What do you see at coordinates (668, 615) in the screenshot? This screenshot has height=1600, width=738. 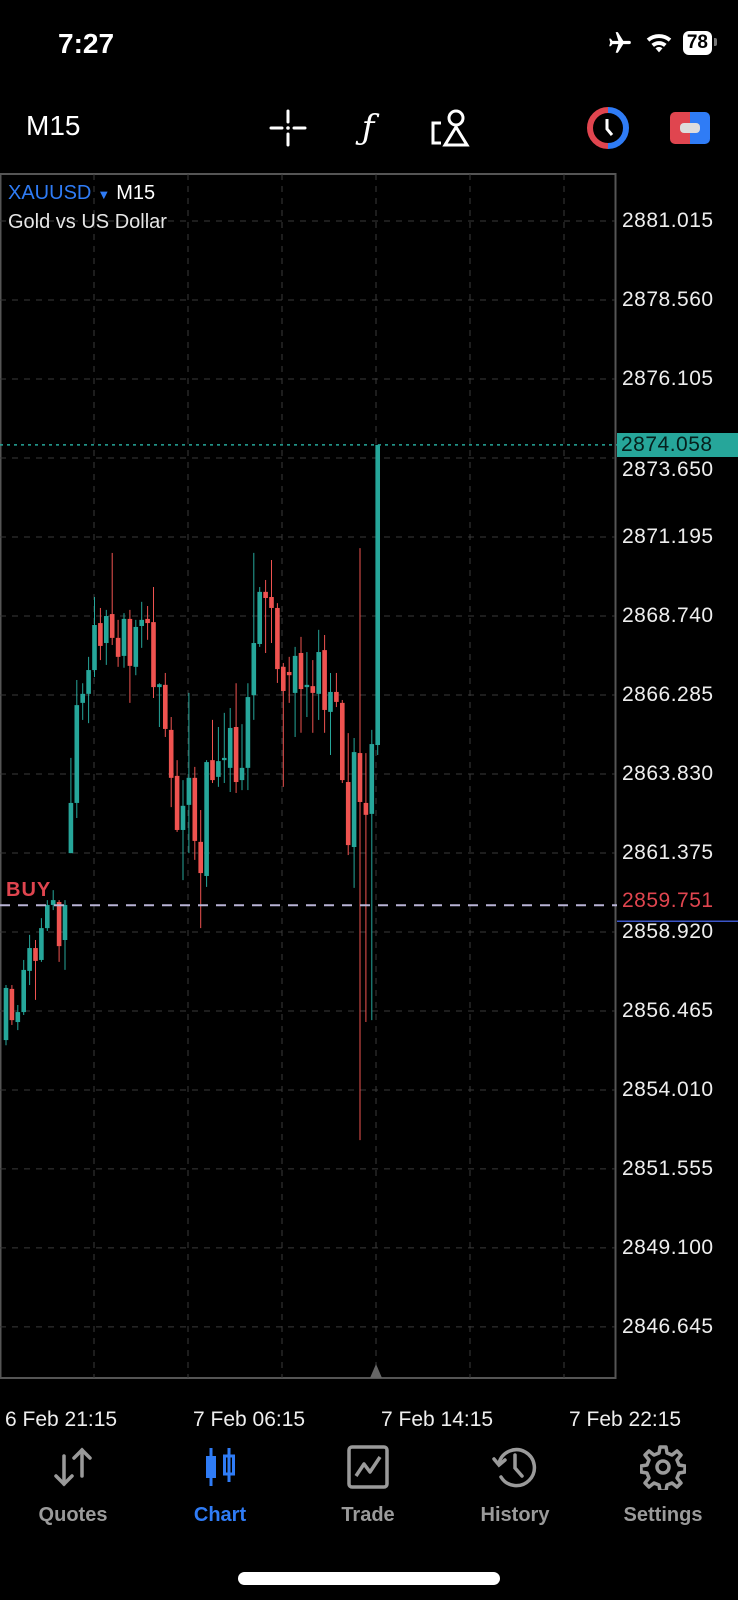 I see `price-tick-label: 2868.740` at bounding box center [668, 615].